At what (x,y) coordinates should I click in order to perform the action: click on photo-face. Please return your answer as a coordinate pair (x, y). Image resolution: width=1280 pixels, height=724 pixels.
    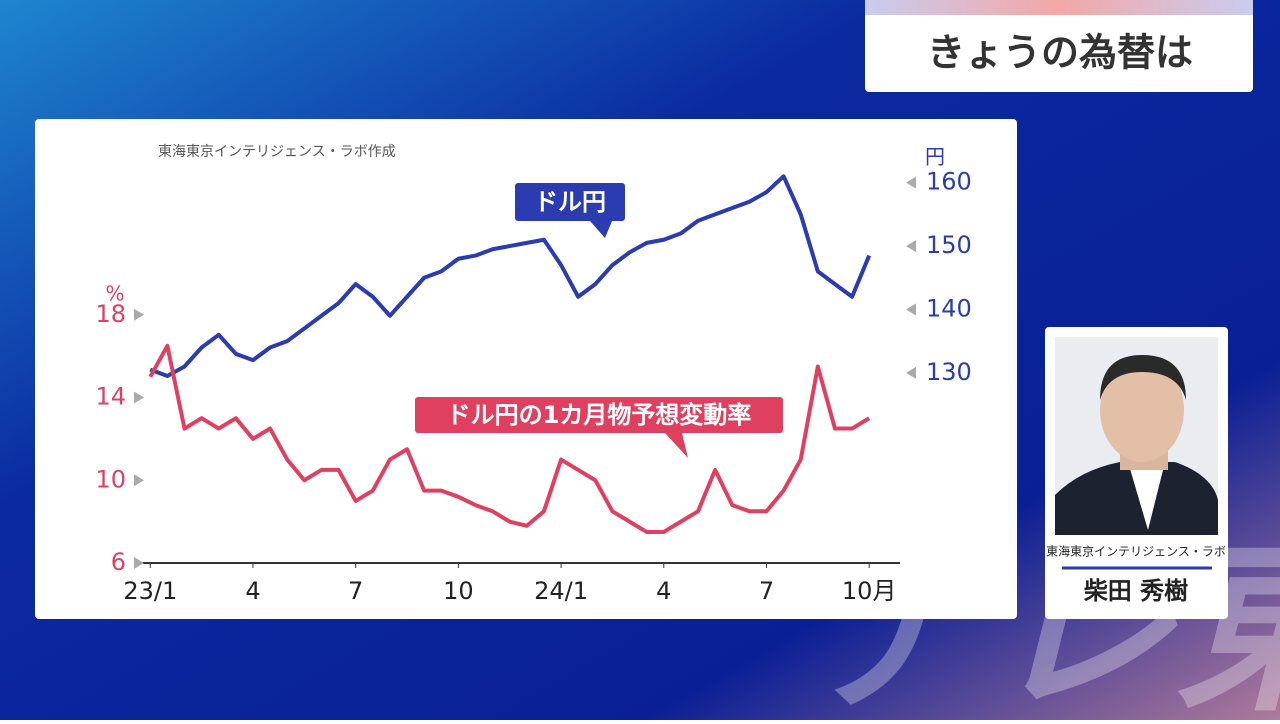
    Looking at the image, I should click on (1142, 410).